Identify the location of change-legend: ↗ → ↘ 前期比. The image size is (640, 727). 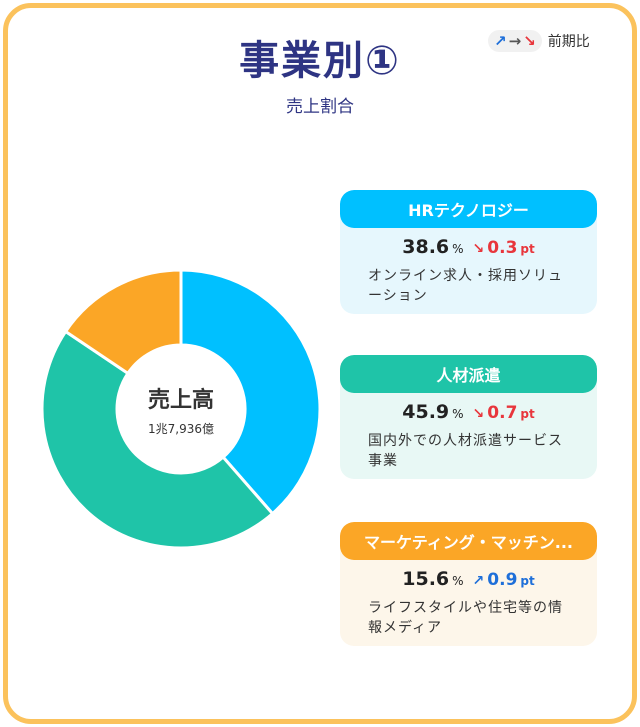
(539, 41).